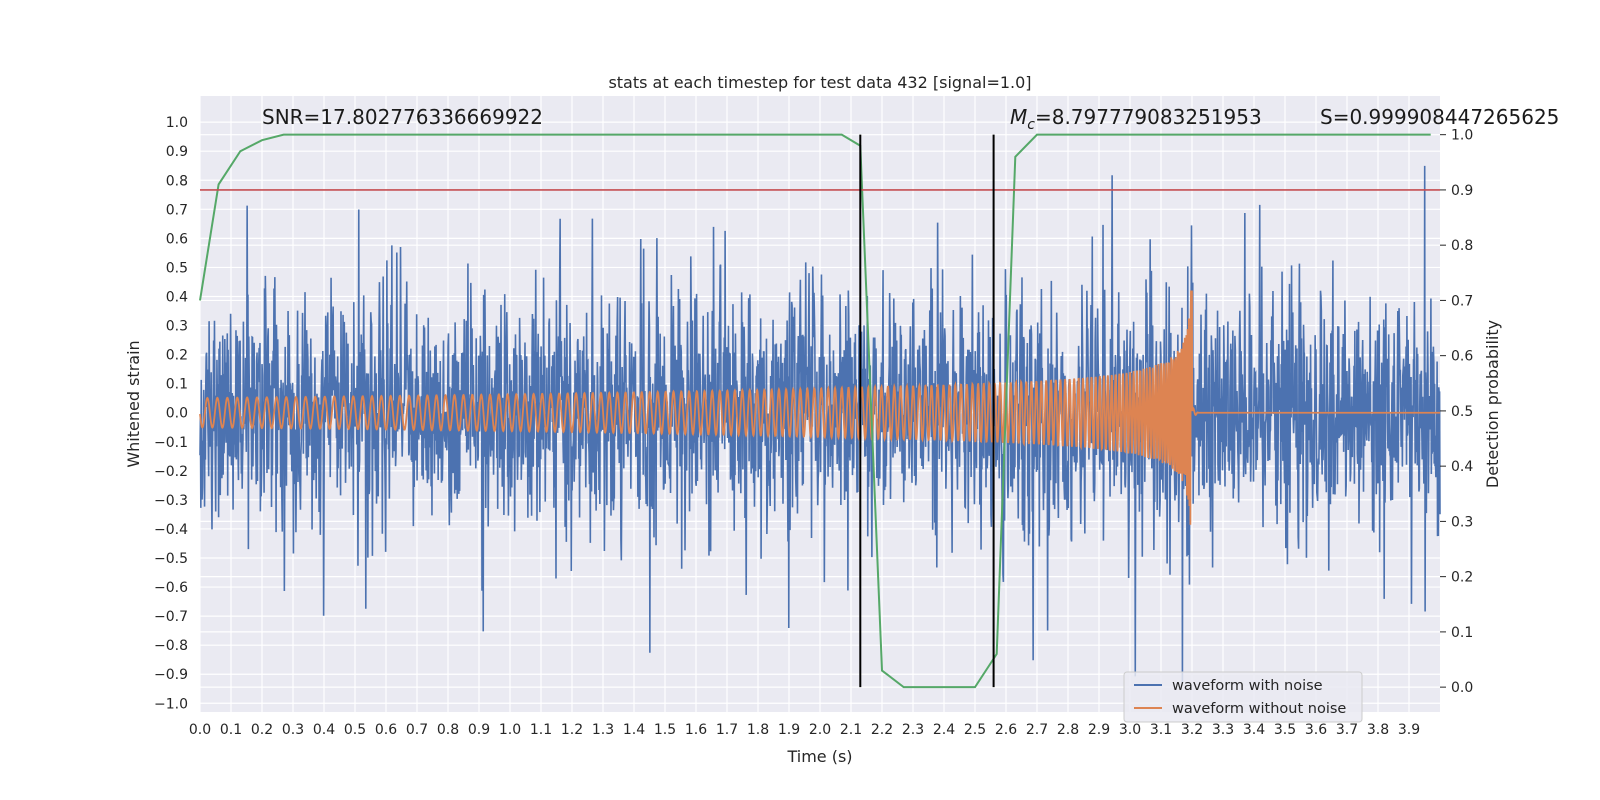 Image resolution: width=1600 pixels, height=800 pixels. I want to click on x-tick-label: 0.2, so click(262, 730).